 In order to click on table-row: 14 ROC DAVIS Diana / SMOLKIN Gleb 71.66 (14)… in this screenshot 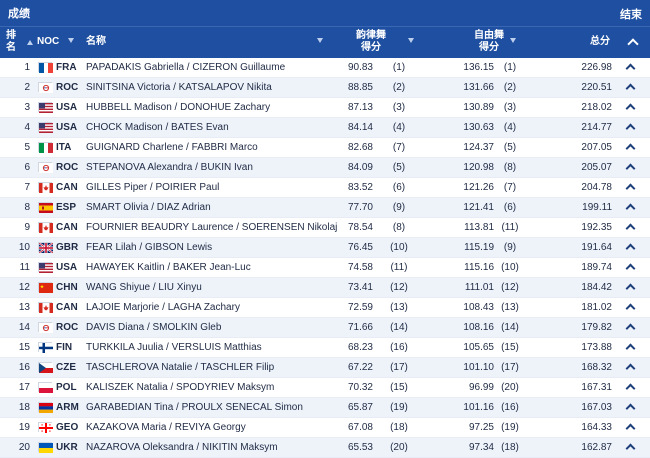, I will do `click(325, 328)`.